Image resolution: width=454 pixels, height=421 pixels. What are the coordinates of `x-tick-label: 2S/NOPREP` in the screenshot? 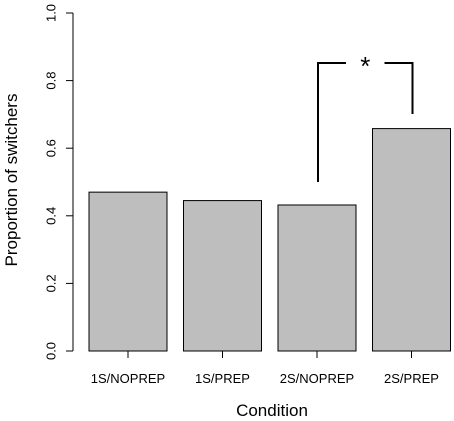 It's located at (317, 378).